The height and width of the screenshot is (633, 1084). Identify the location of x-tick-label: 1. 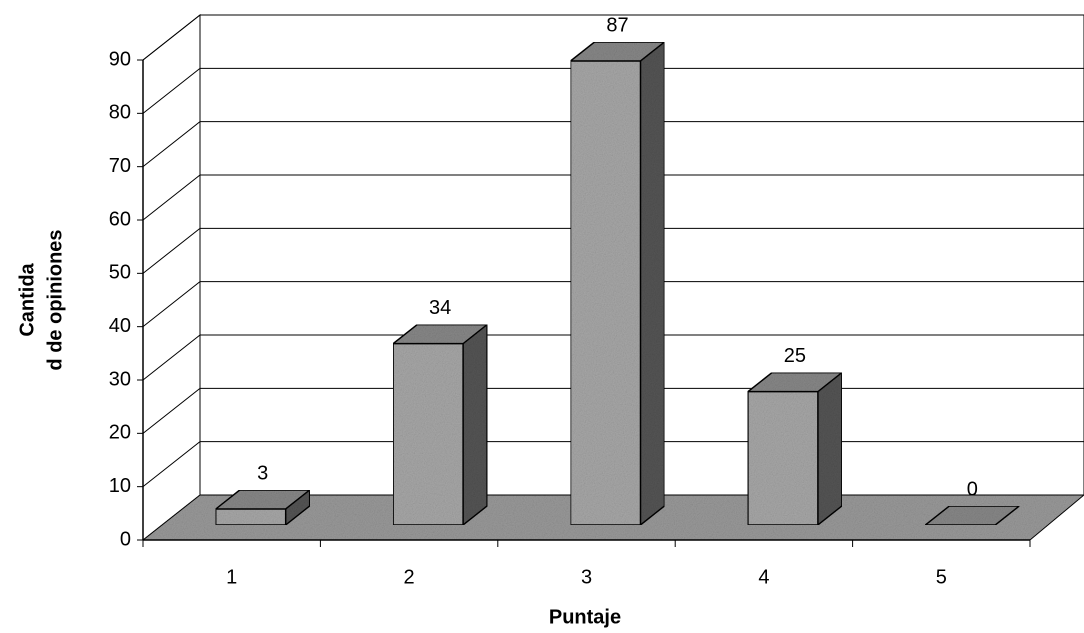
(231, 577).